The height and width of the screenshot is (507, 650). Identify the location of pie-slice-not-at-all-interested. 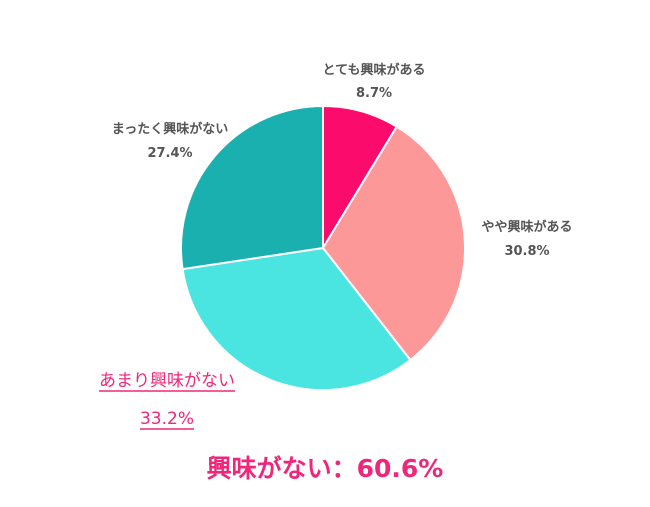
(252, 187).